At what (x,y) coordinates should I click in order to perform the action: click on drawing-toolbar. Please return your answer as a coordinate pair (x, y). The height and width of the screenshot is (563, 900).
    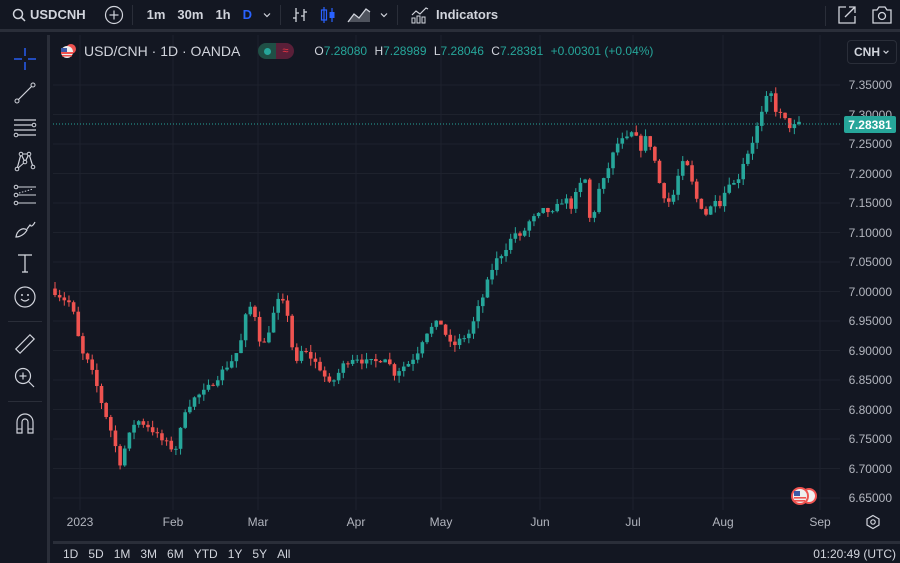
    Looking at the image, I should click on (25, 299).